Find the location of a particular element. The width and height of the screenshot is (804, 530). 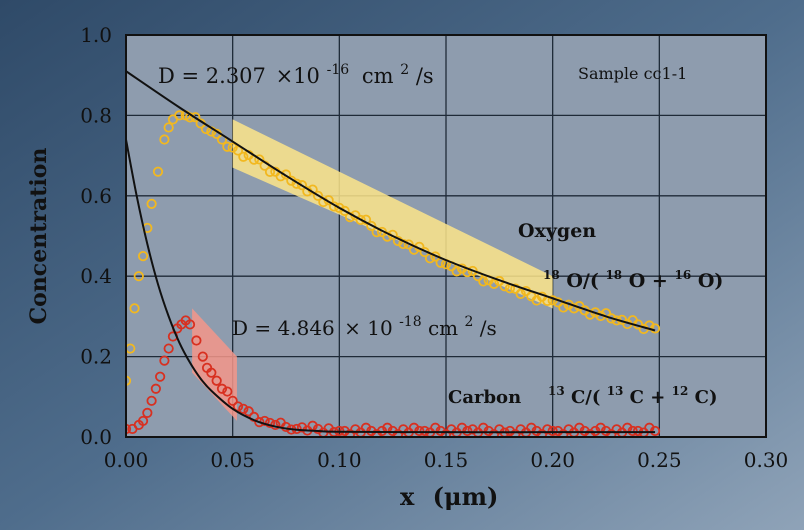

y-tick-label: 0.0 is located at coordinates (96, 437).